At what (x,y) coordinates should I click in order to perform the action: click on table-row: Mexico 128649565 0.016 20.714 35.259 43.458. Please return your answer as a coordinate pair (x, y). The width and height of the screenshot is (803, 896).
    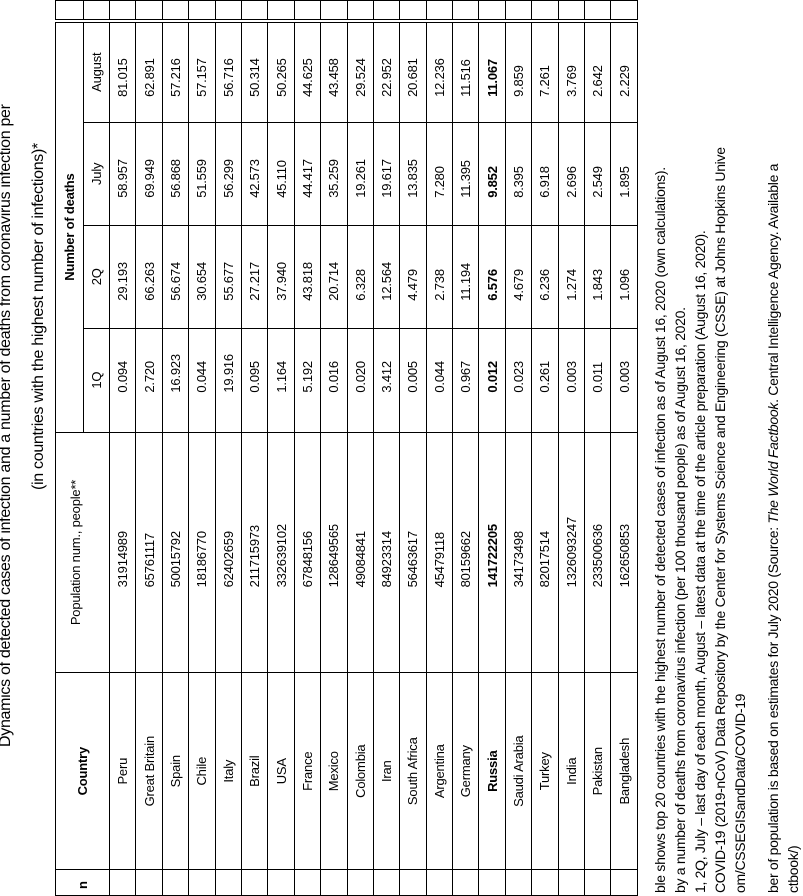
    Looking at the image, I should click on (334, 448).